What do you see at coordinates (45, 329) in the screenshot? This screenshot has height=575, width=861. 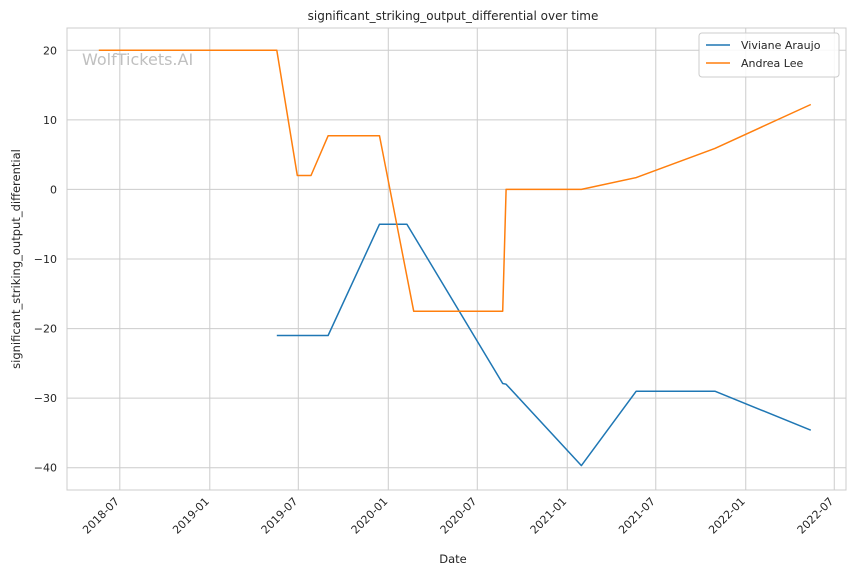 I see `y-tick-label: −20` at bounding box center [45, 329].